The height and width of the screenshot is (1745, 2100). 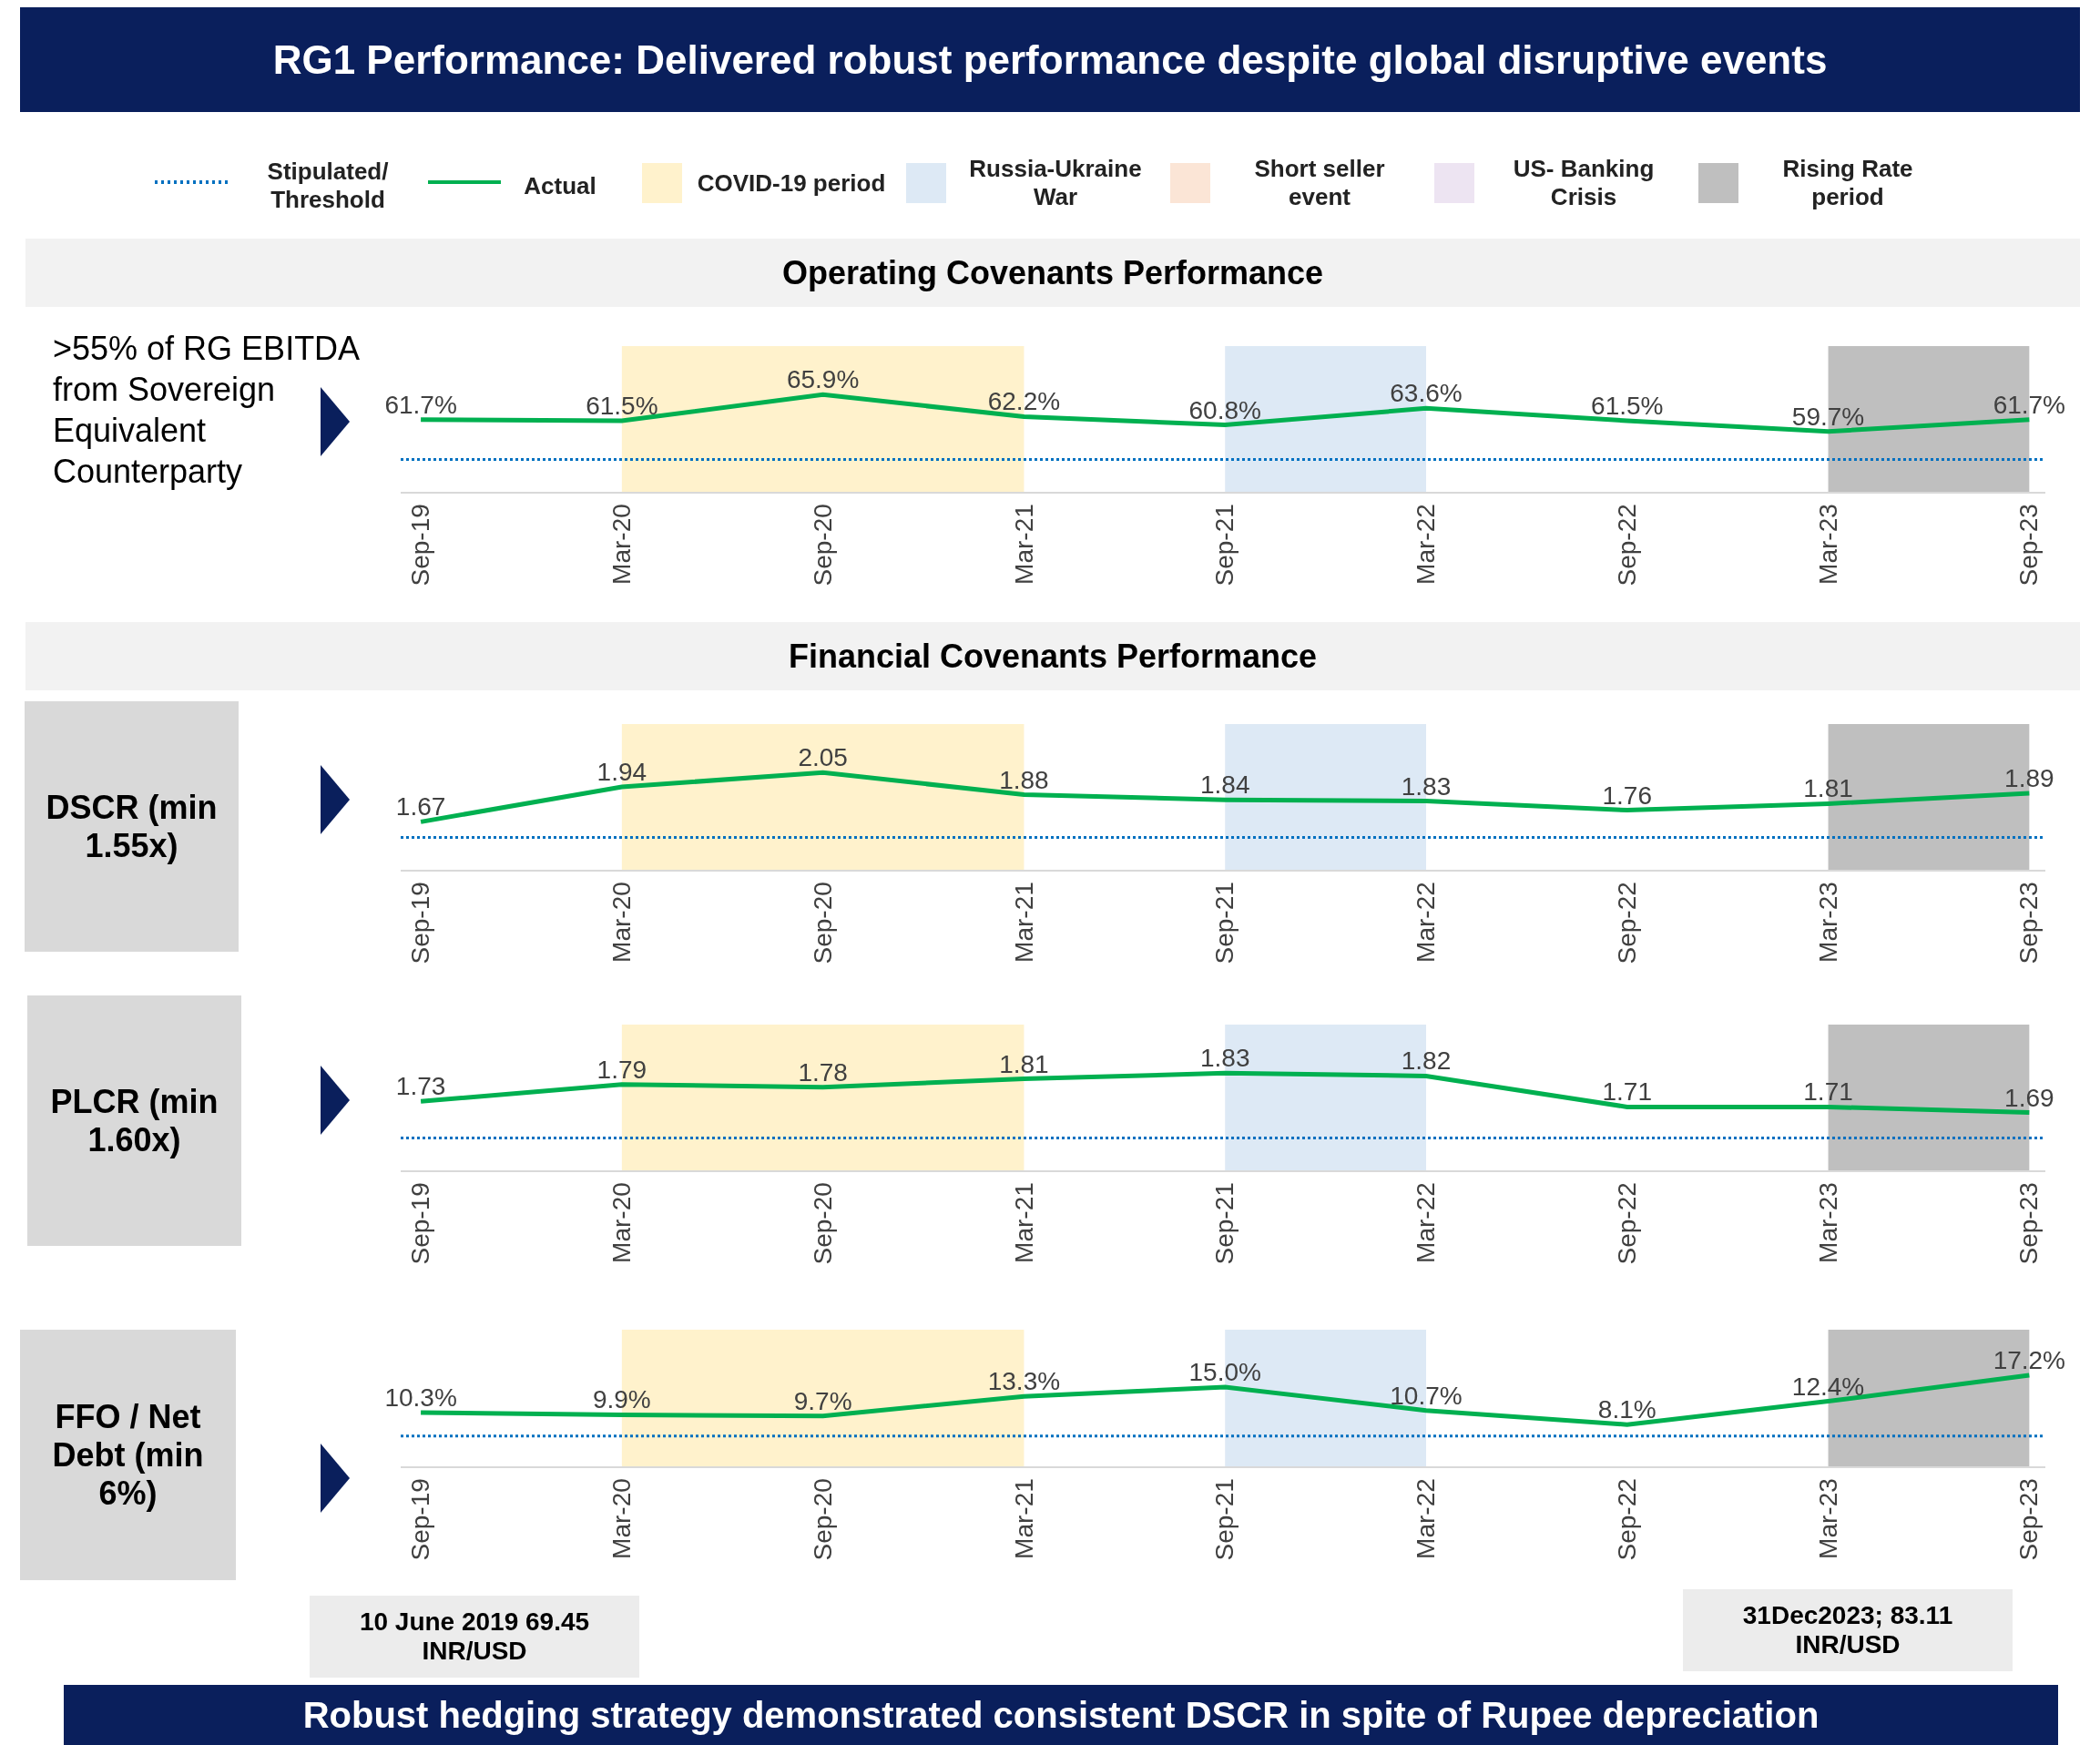 I want to click on y-axis-title: >55% of RG EBITDA from Sovereign Equivalent Counterparty, so click(x=206, y=410).